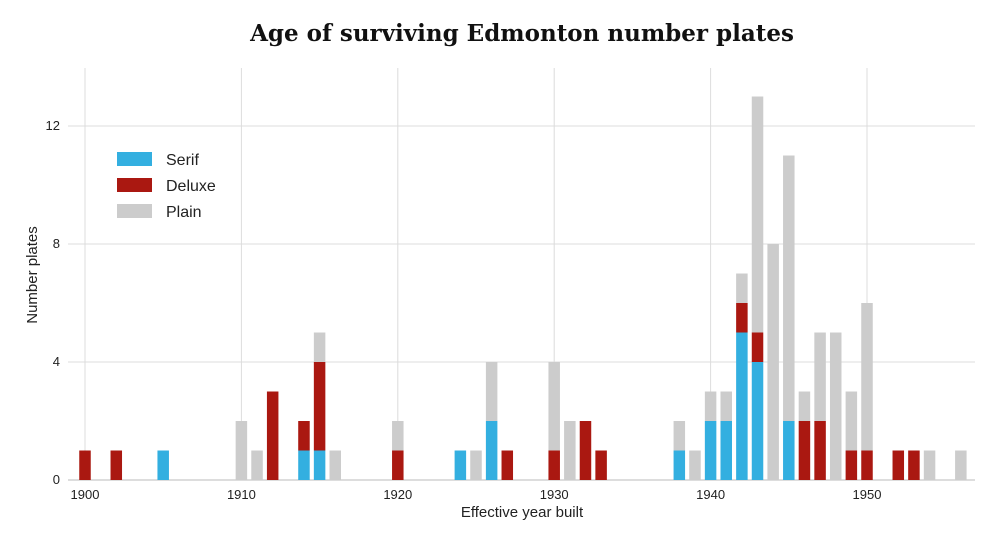 The width and height of the screenshot is (1000, 545). What do you see at coordinates (191, 186) in the screenshot?
I see `legend-label-deluxe: Deluxe` at bounding box center [191, 186].